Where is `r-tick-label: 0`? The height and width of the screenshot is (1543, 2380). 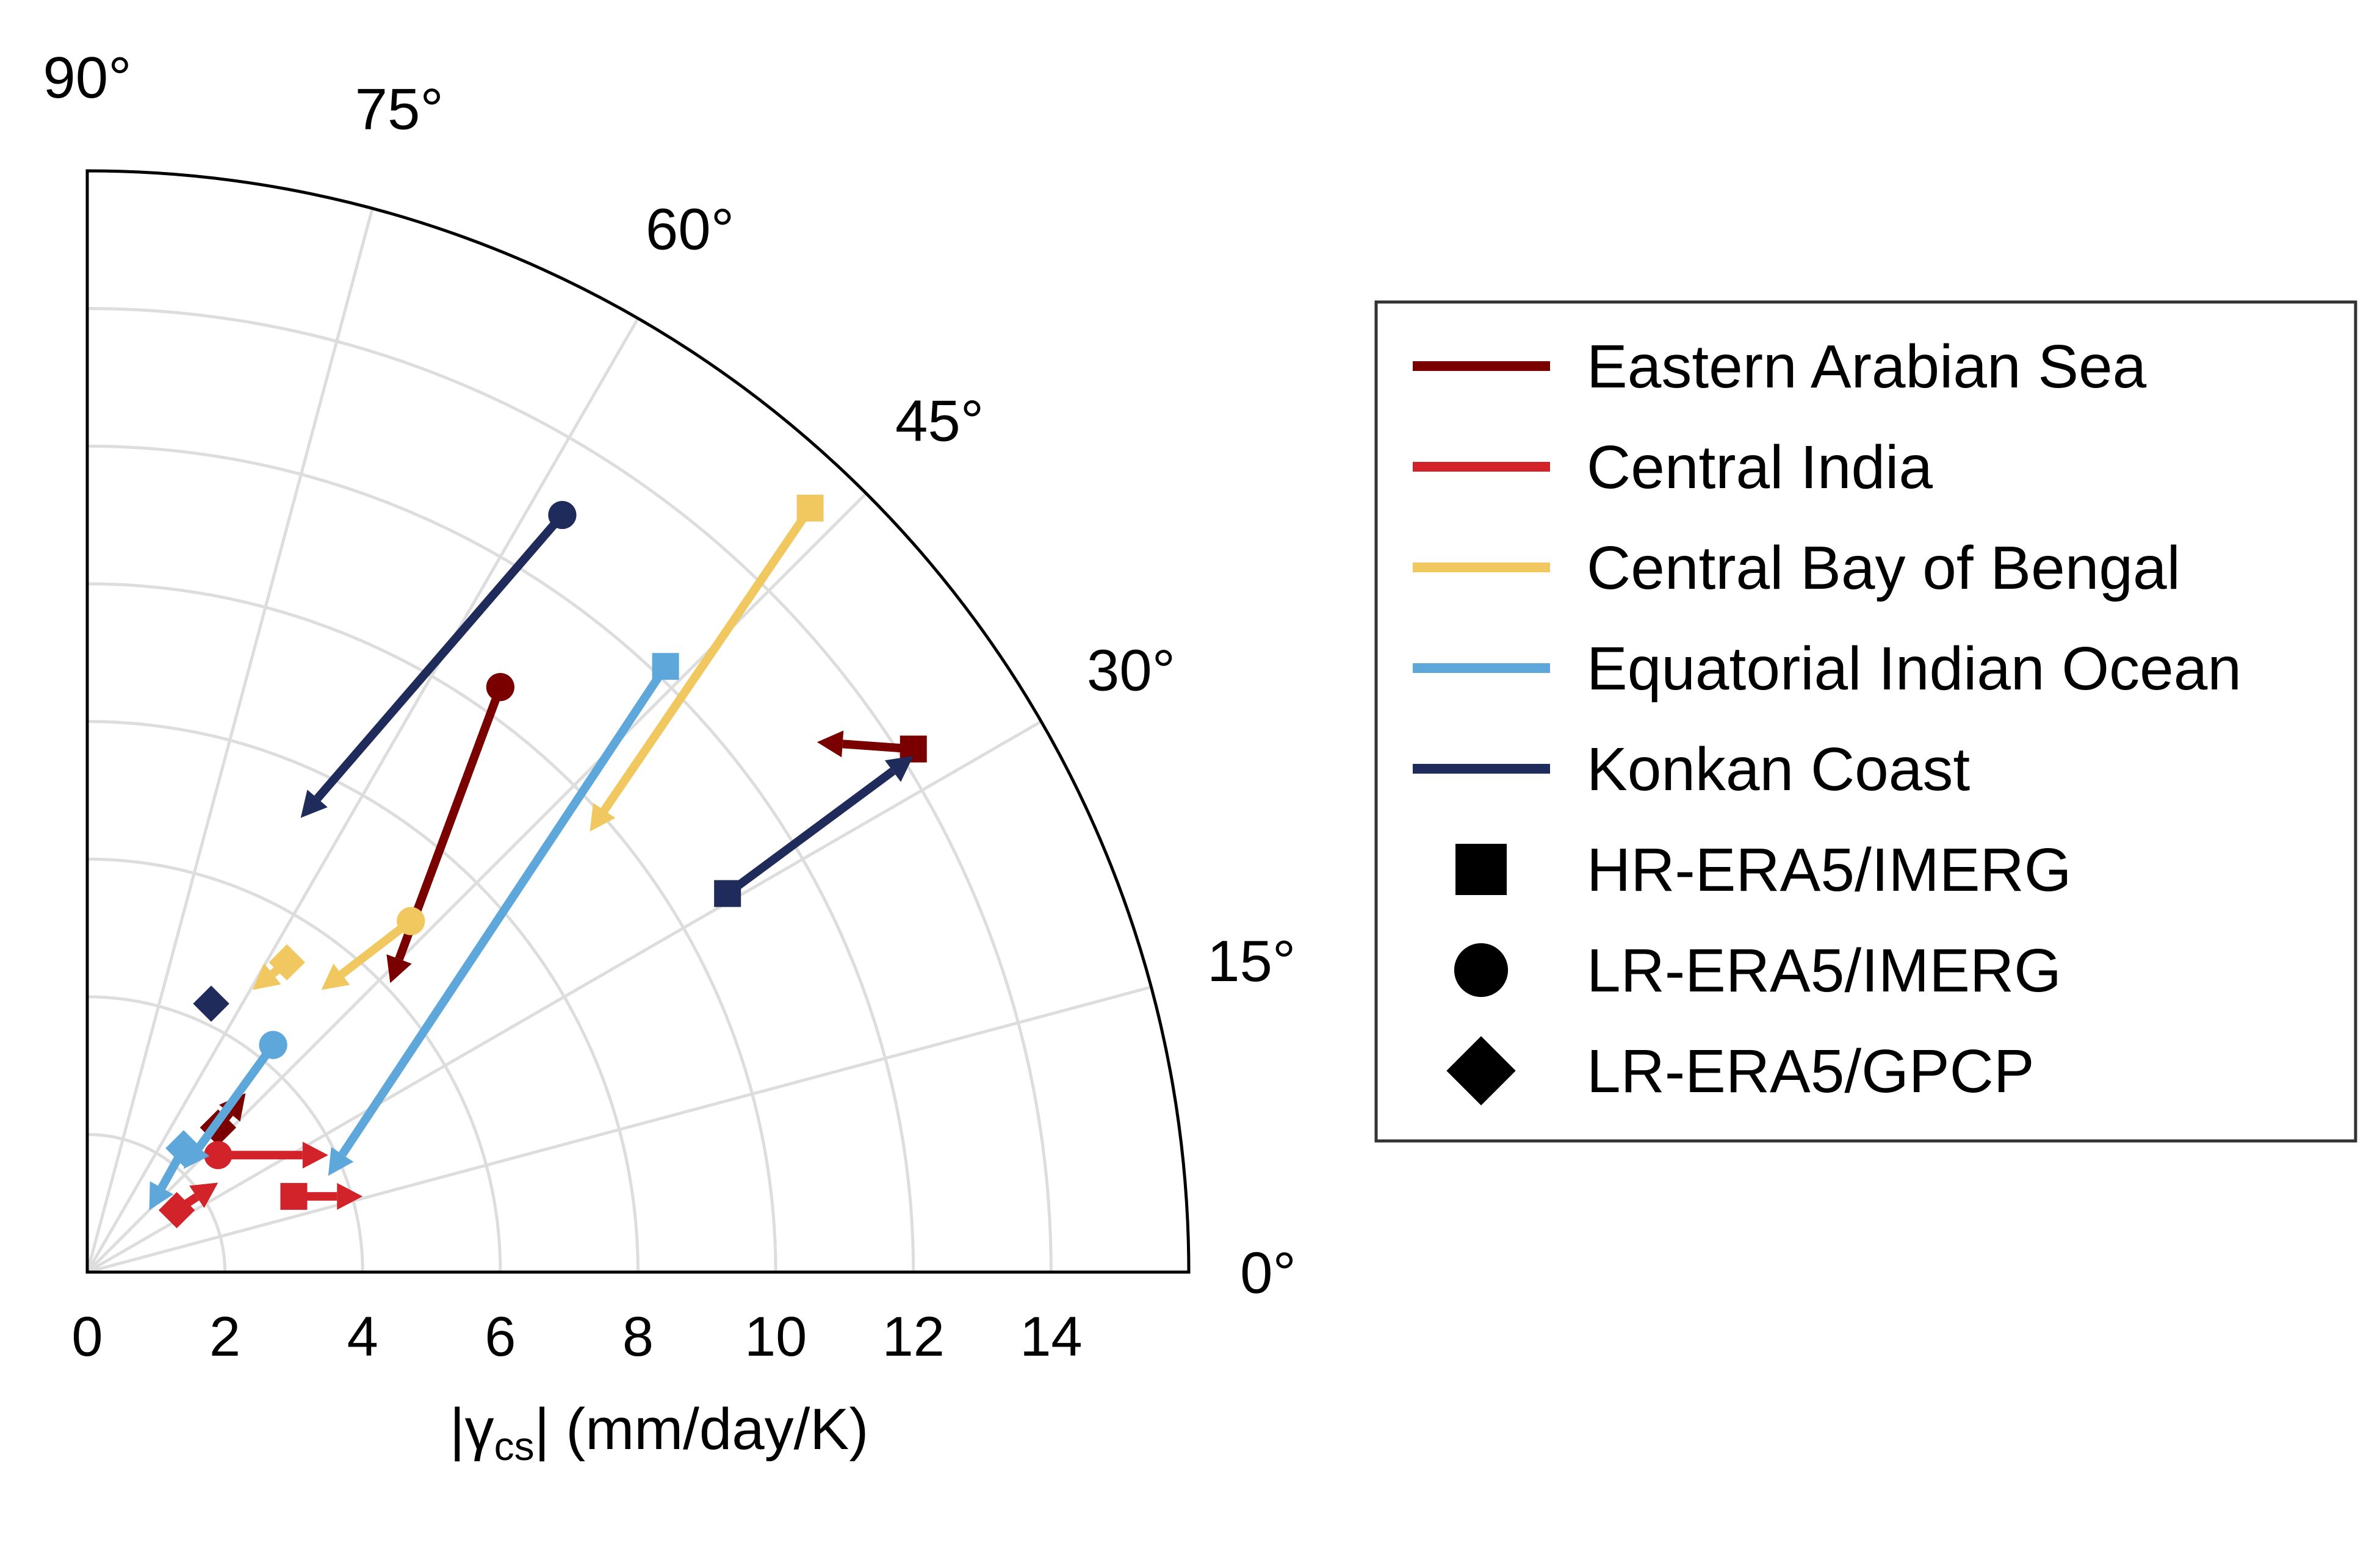 r-tick-label: 0 is located at coordinates (87, 1337).